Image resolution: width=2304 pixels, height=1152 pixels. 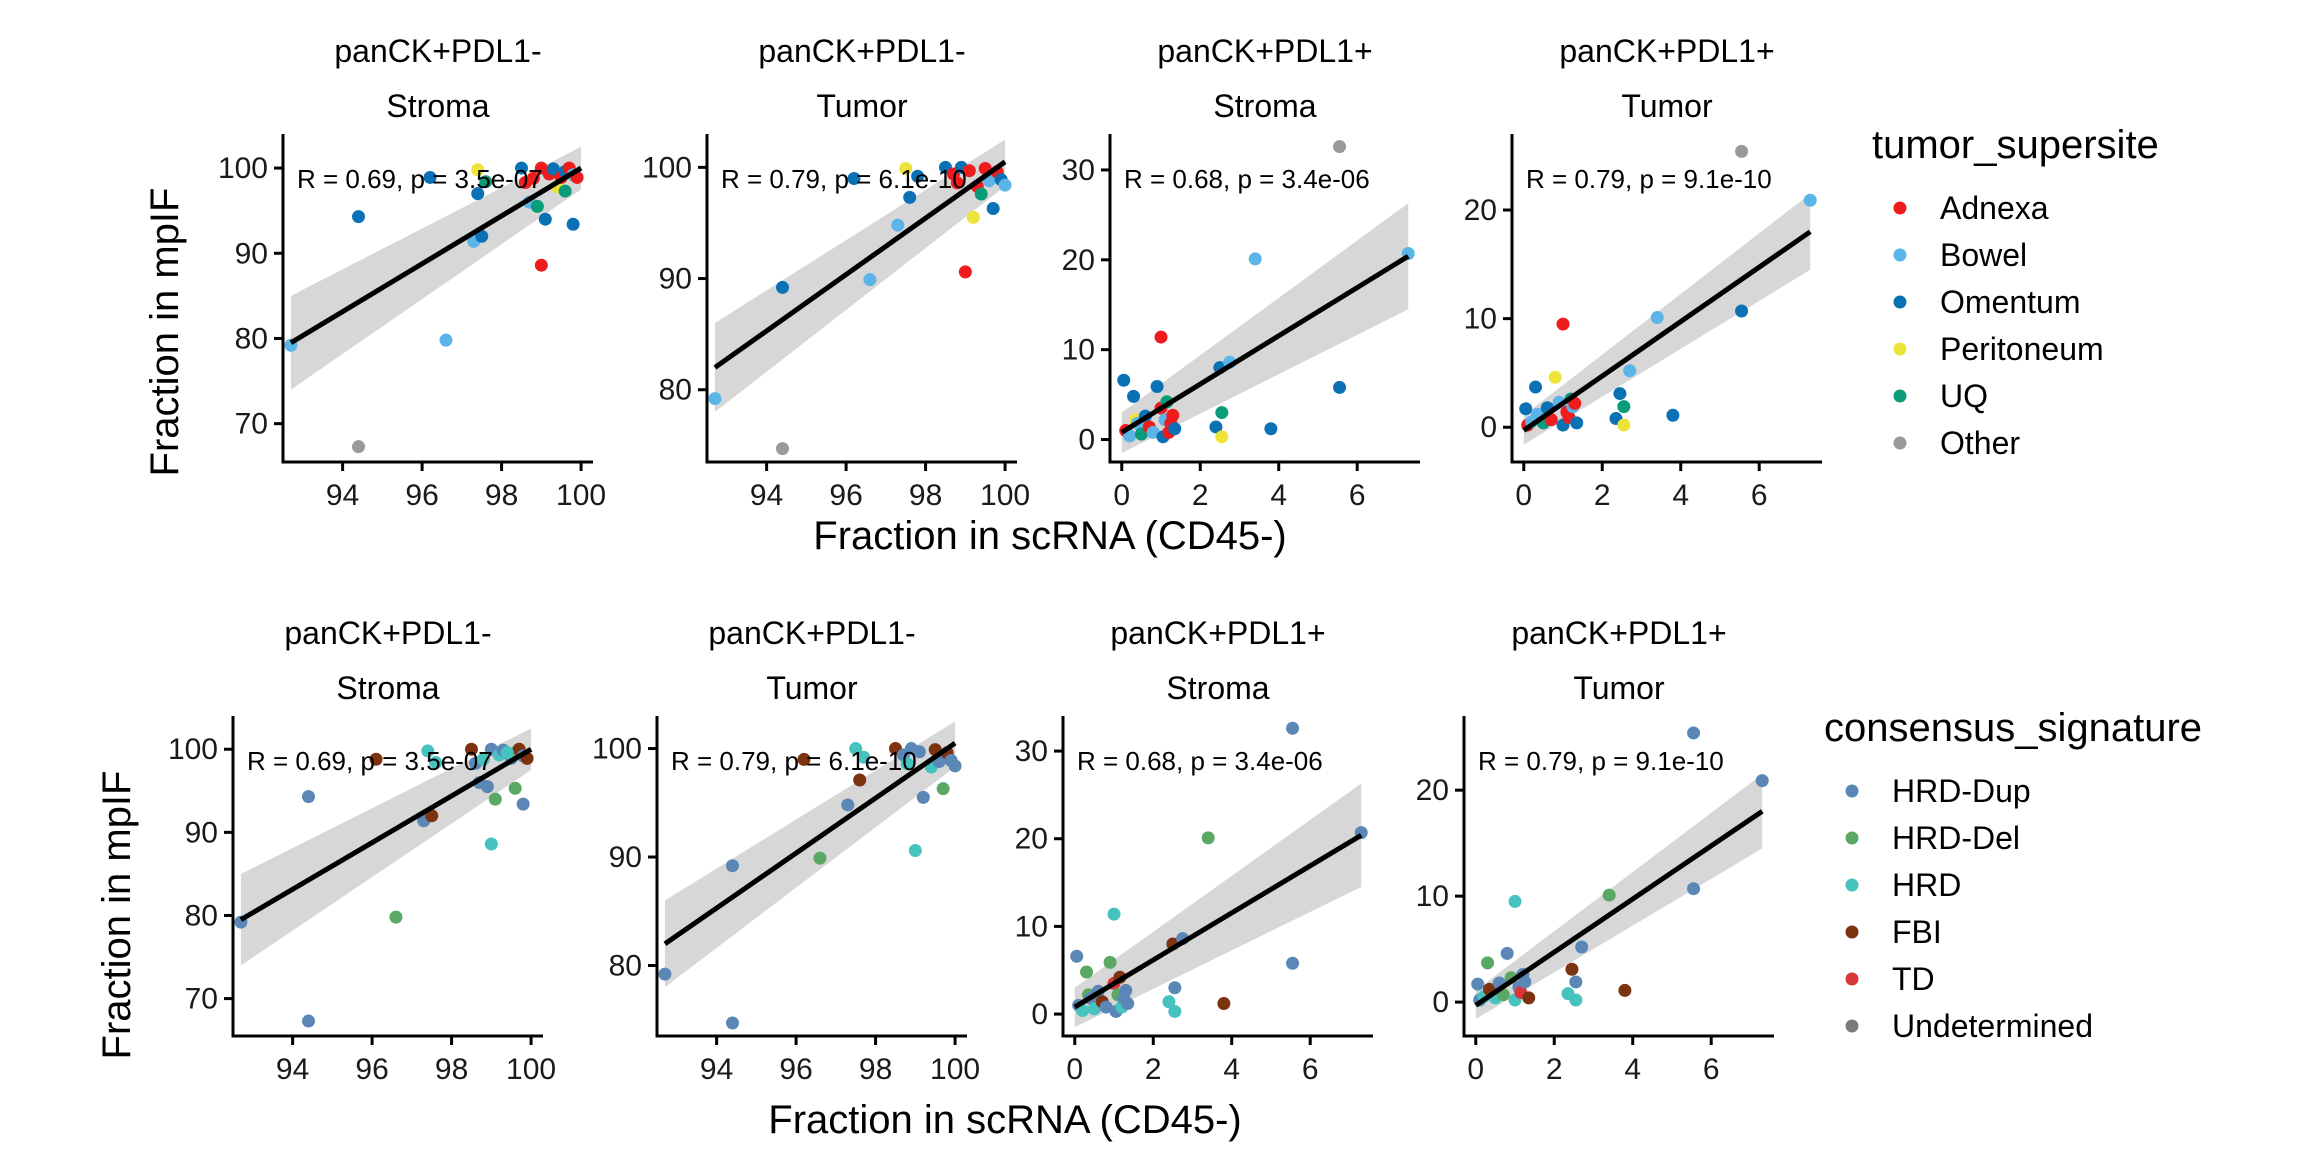 What do you see at coordinates (862, 106) in the screenshot?
I see `panel-strip-line2: Tumor` at bounding box center [862, 106].